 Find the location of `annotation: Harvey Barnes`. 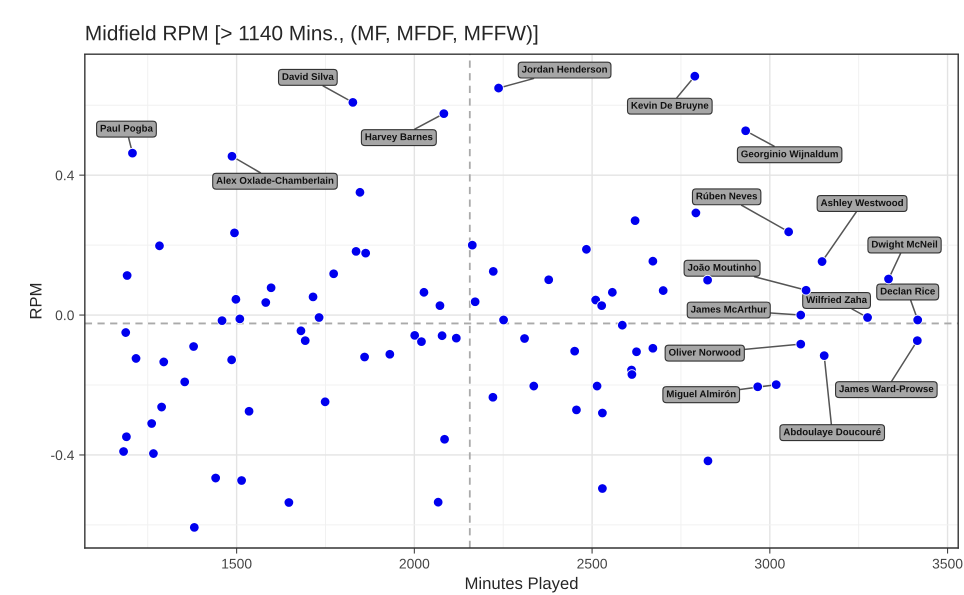

annotation: Harvey Barnes is located at coordinates (399, 137).